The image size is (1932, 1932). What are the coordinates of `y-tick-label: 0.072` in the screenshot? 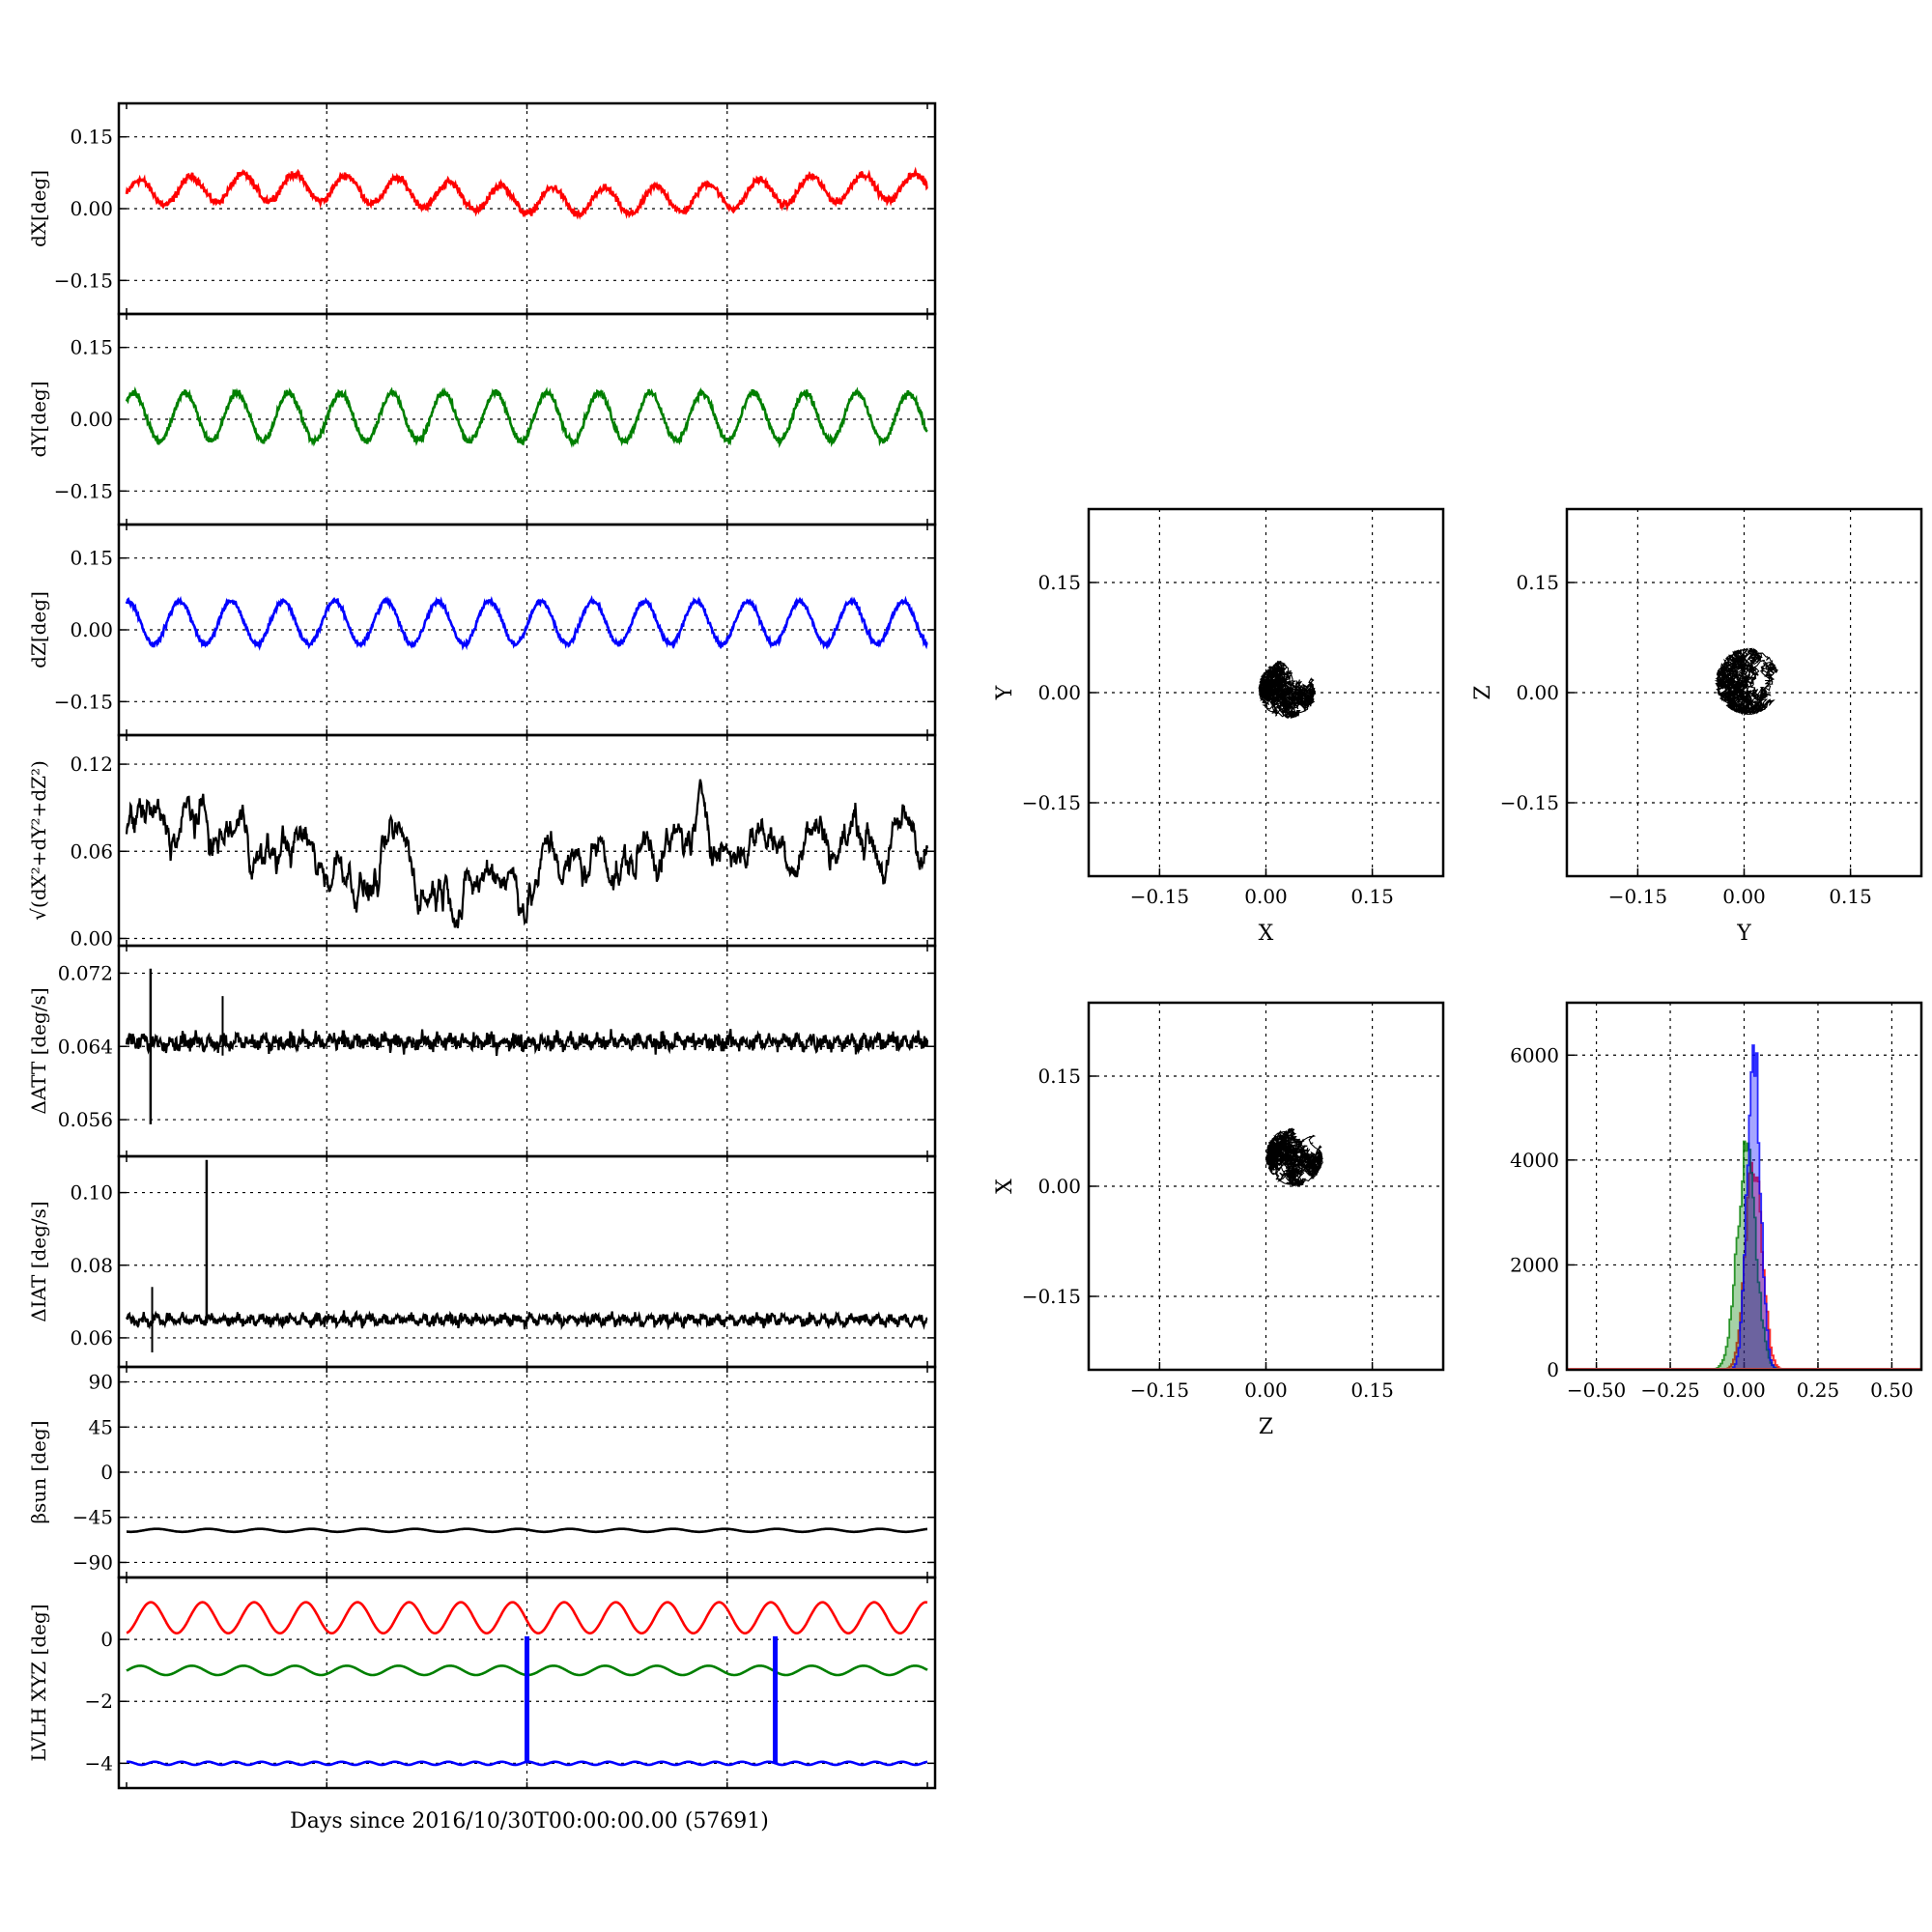 It's located at (85, 972).